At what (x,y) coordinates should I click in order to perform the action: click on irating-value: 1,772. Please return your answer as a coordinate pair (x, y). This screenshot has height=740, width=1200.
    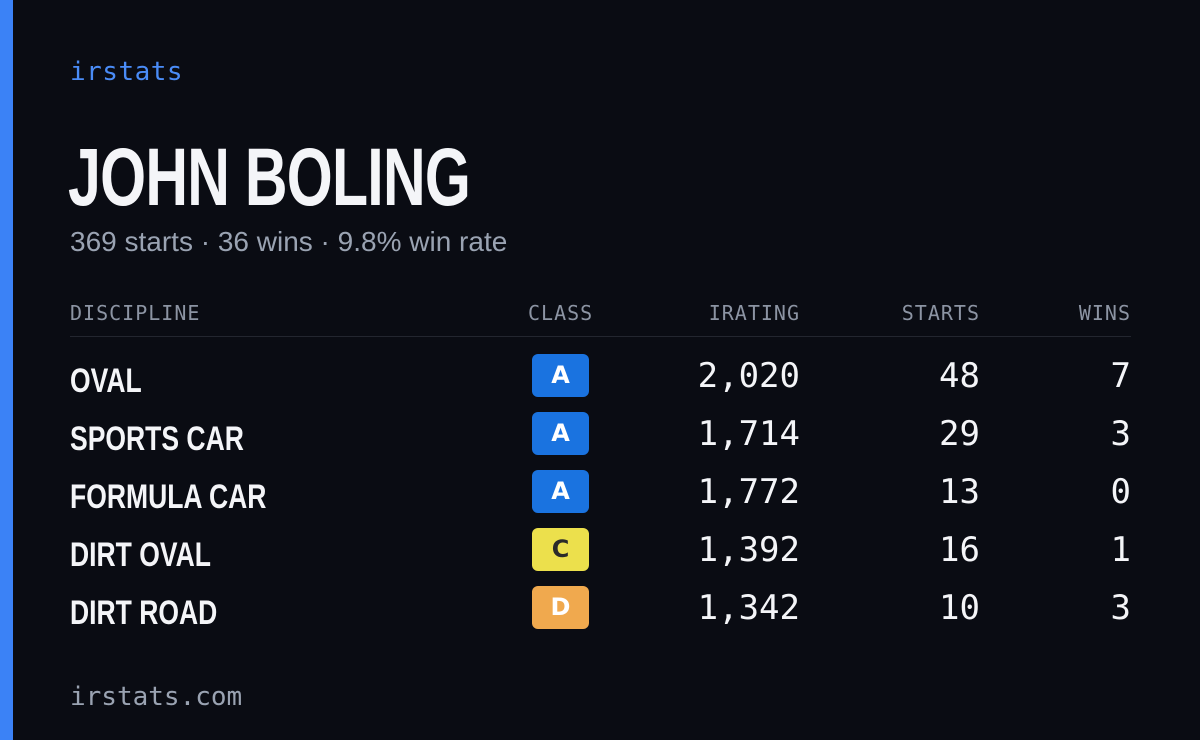
    Looking at the image, I should click on (748, 492).